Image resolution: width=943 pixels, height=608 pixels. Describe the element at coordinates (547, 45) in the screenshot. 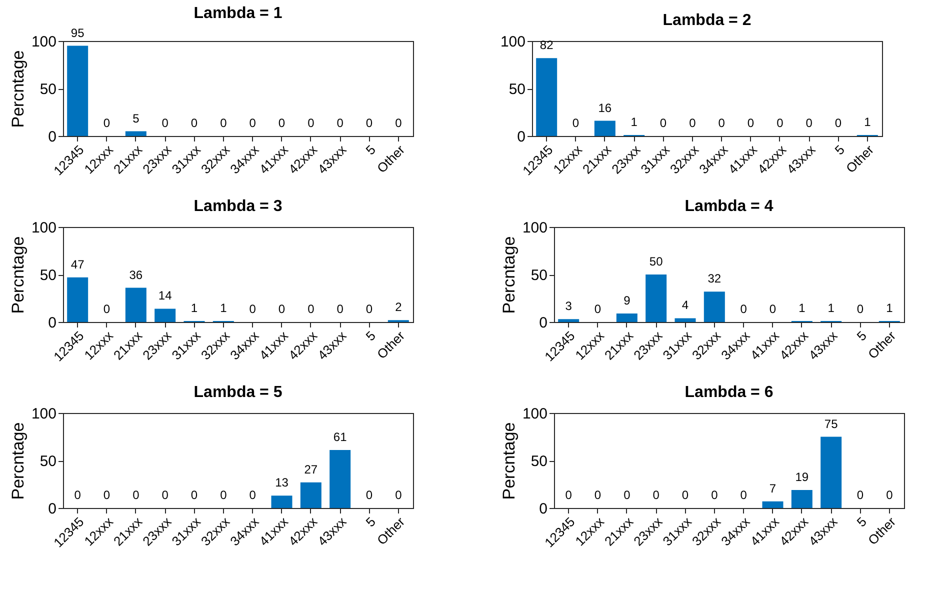

I see `data-label: 82` at that location.